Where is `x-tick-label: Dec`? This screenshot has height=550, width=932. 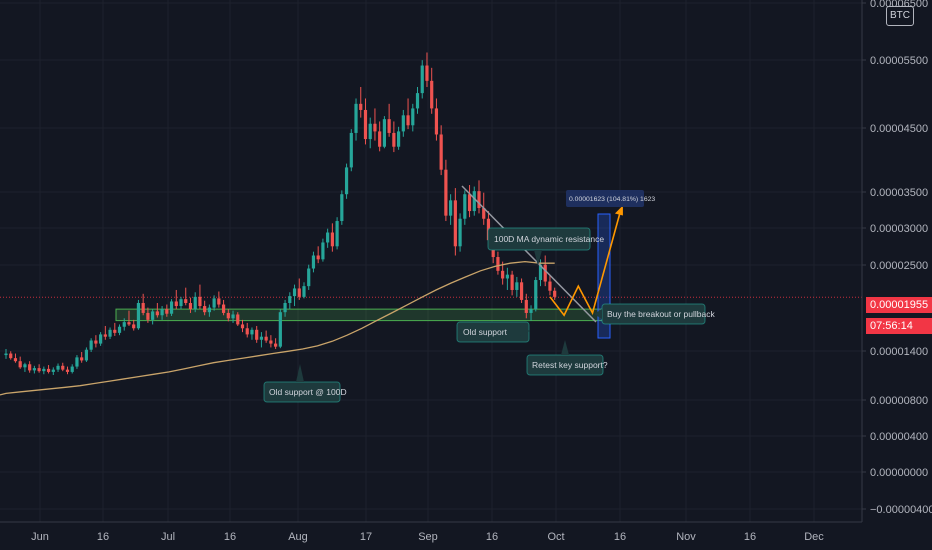 x-tick-label: Dec is located at coordinates (814, 537).